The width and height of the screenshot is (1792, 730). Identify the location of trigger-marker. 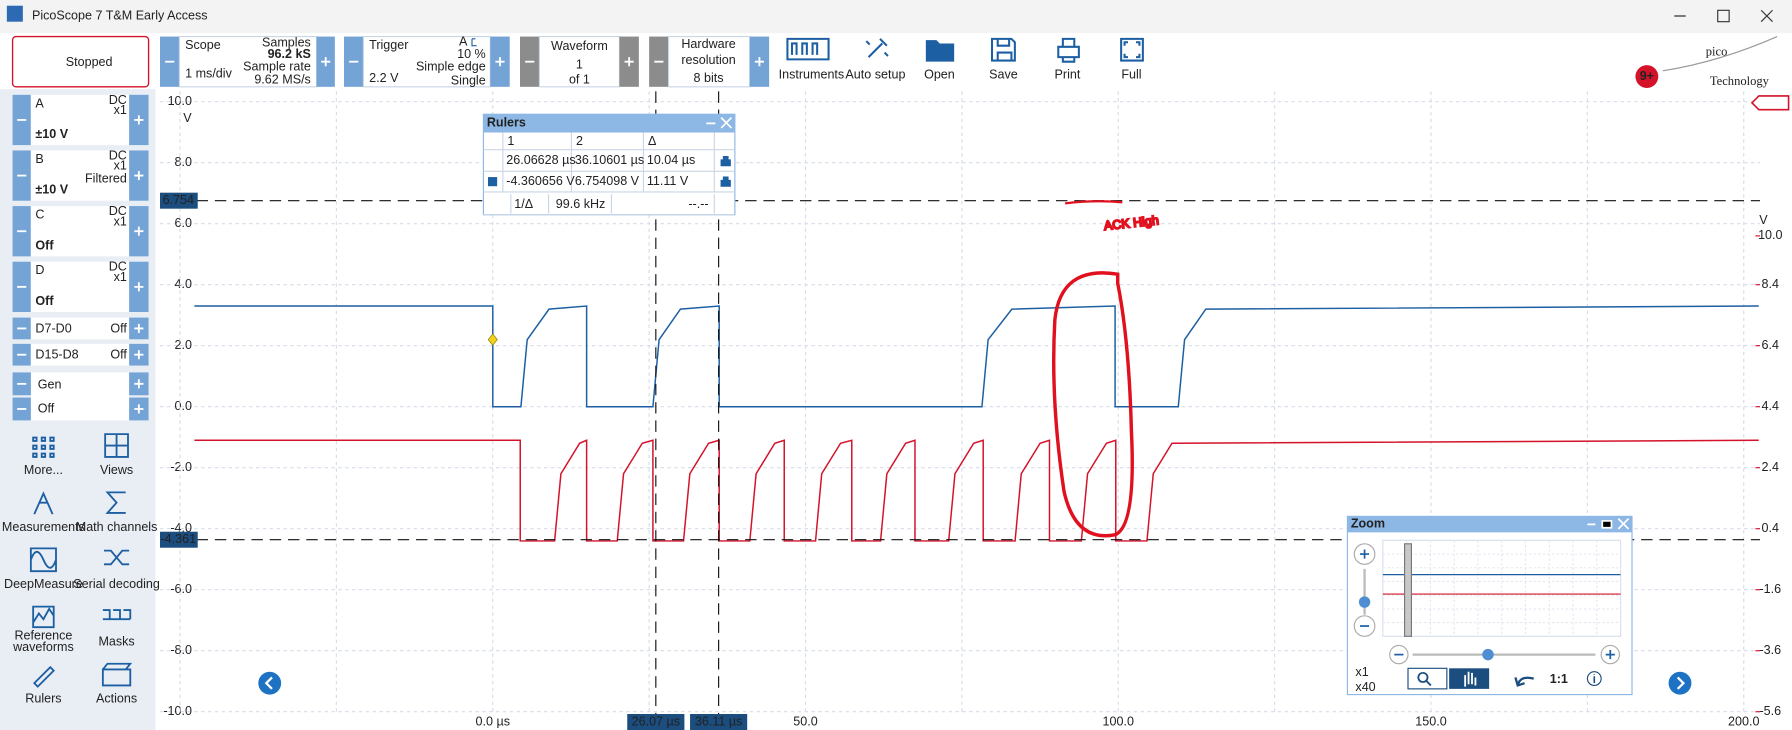
(492, 339).